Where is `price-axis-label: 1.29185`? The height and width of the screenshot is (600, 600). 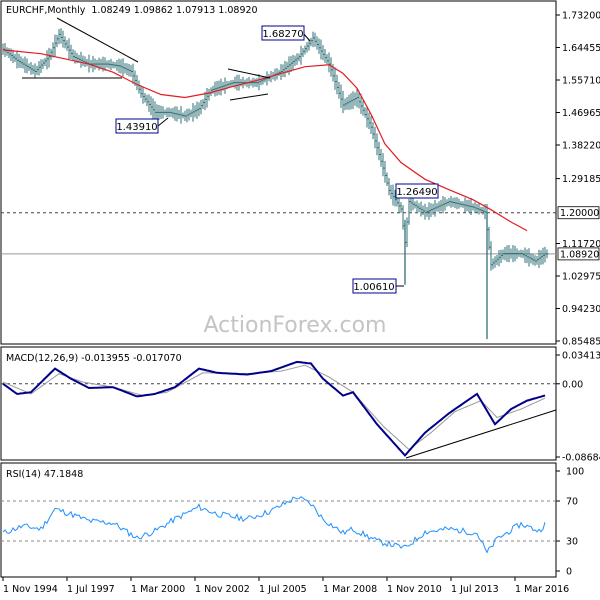 price-axis-label: 1.29185 is located at coordinates (581, 179).